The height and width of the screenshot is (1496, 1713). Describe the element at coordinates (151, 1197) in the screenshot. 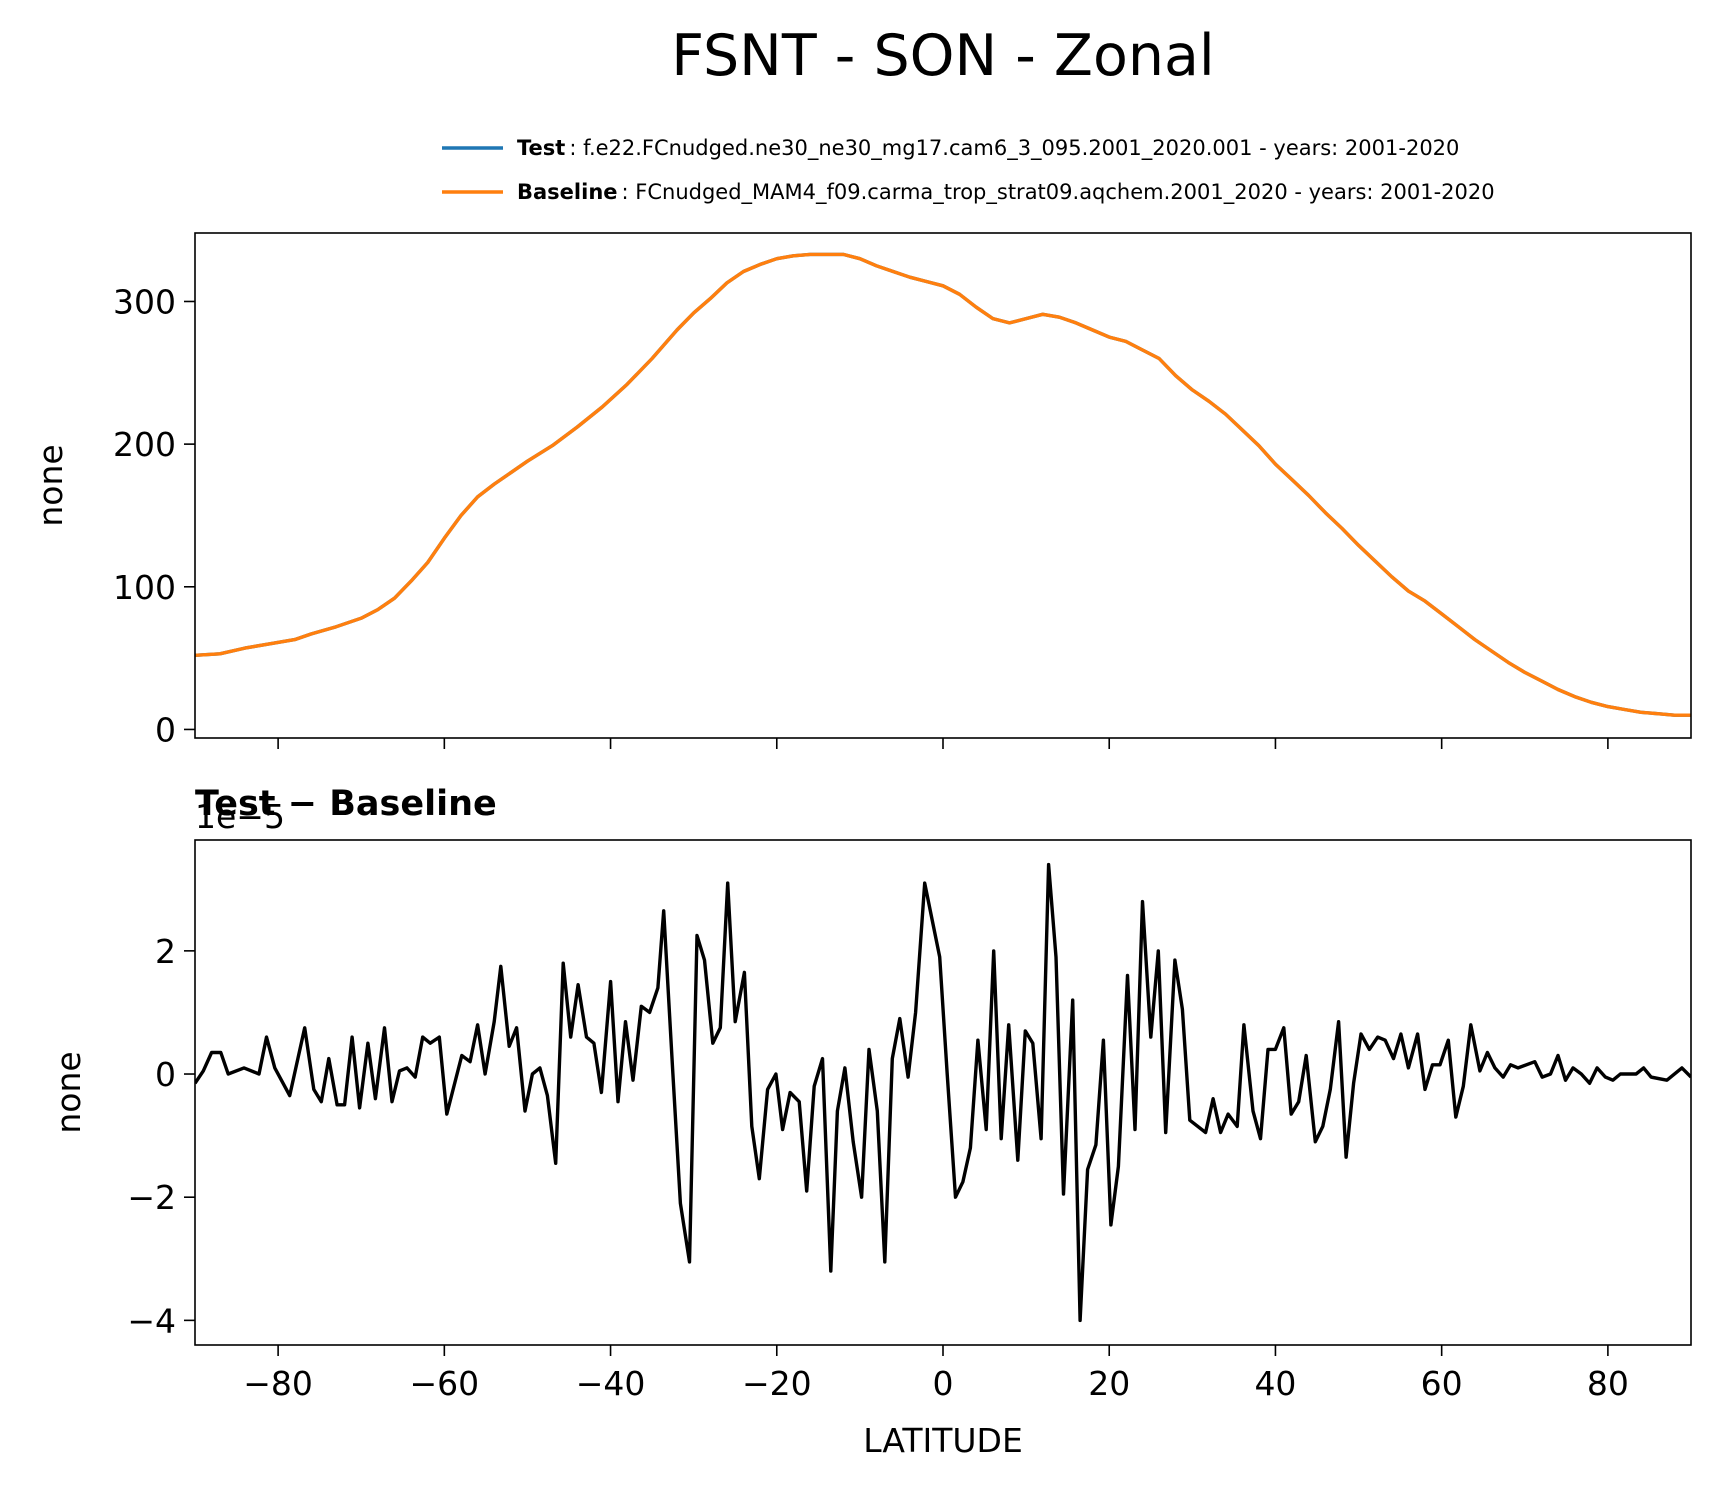

I see `y-tick-label: −2` at that location.